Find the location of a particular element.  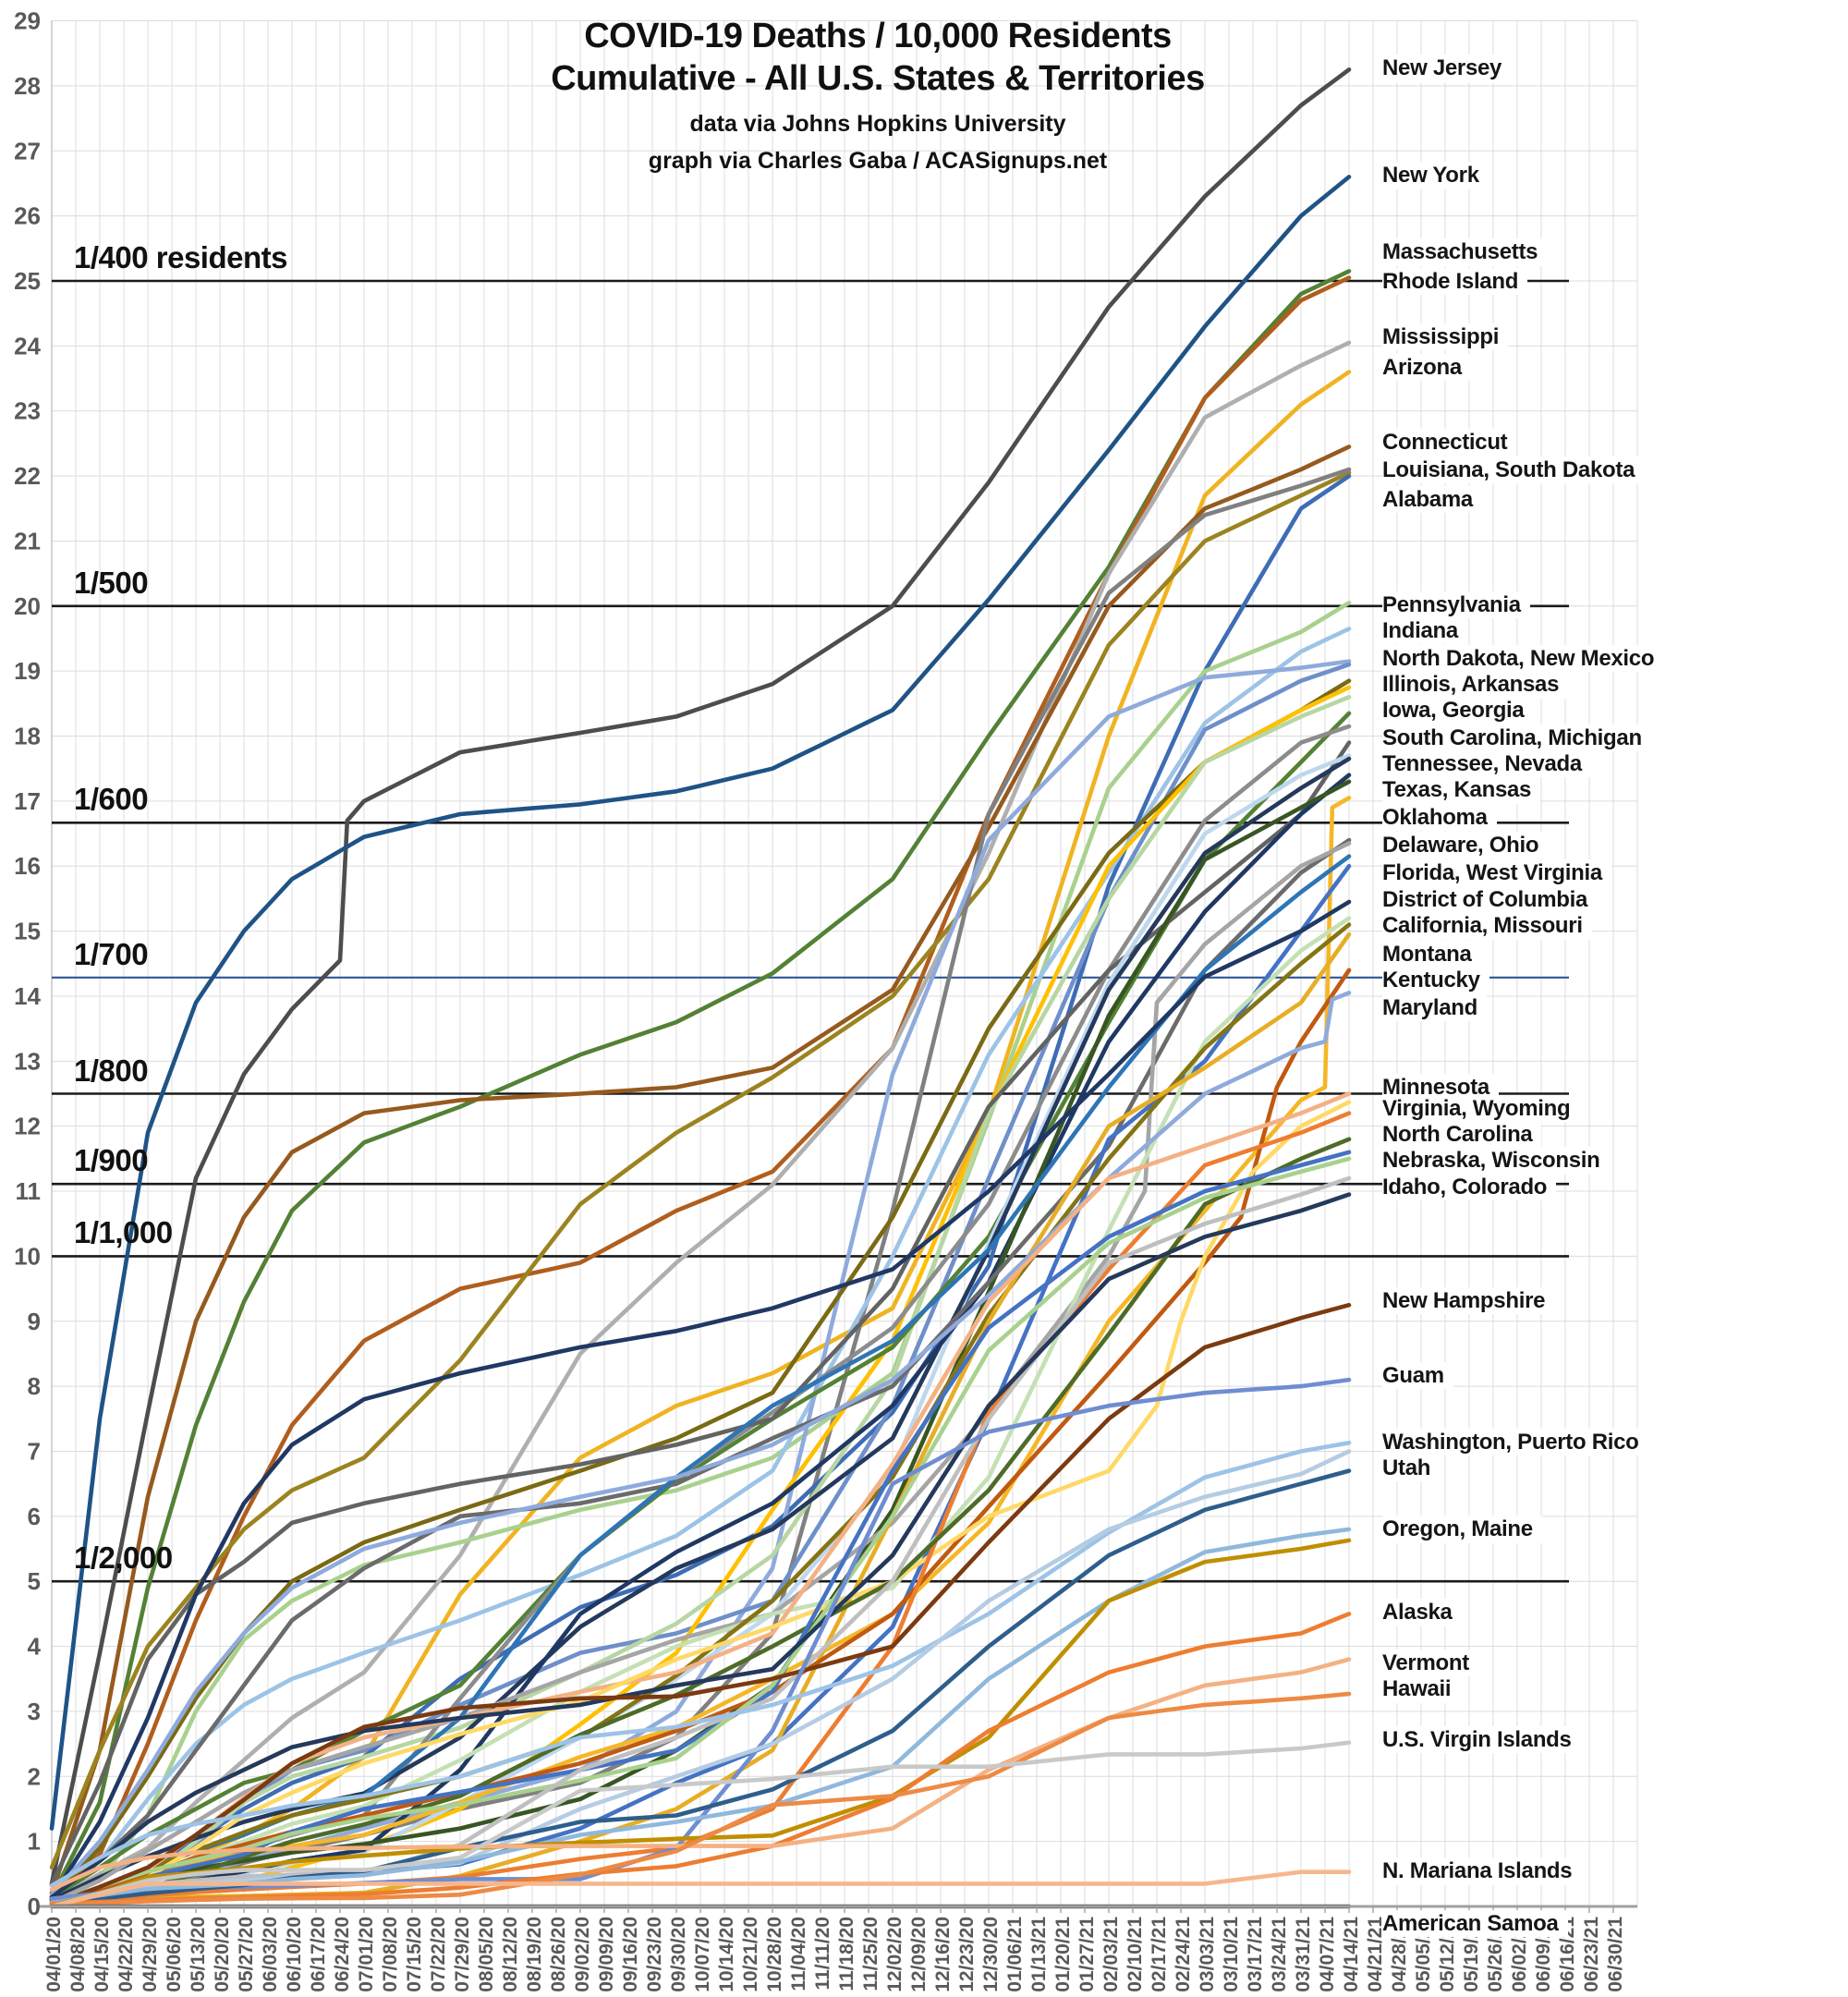

y-tick-label: 24 is located at coordinates (28, 345).